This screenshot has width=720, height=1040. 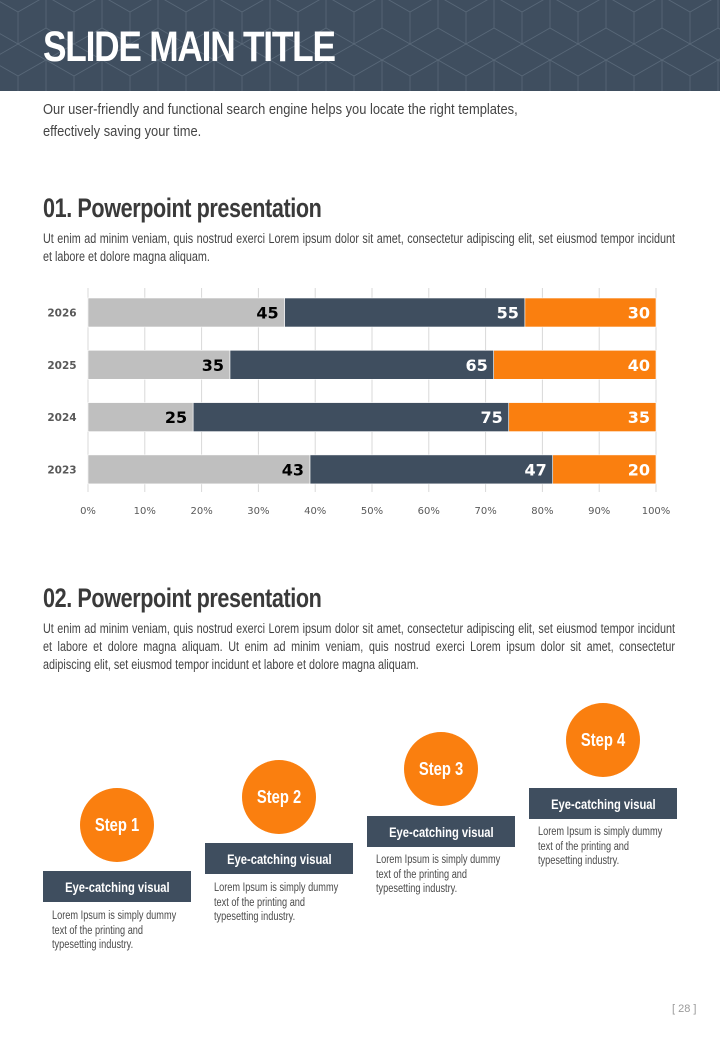 I want to click on step-4-heading-box: Eye-catching visual, so click(x=603, y=803).